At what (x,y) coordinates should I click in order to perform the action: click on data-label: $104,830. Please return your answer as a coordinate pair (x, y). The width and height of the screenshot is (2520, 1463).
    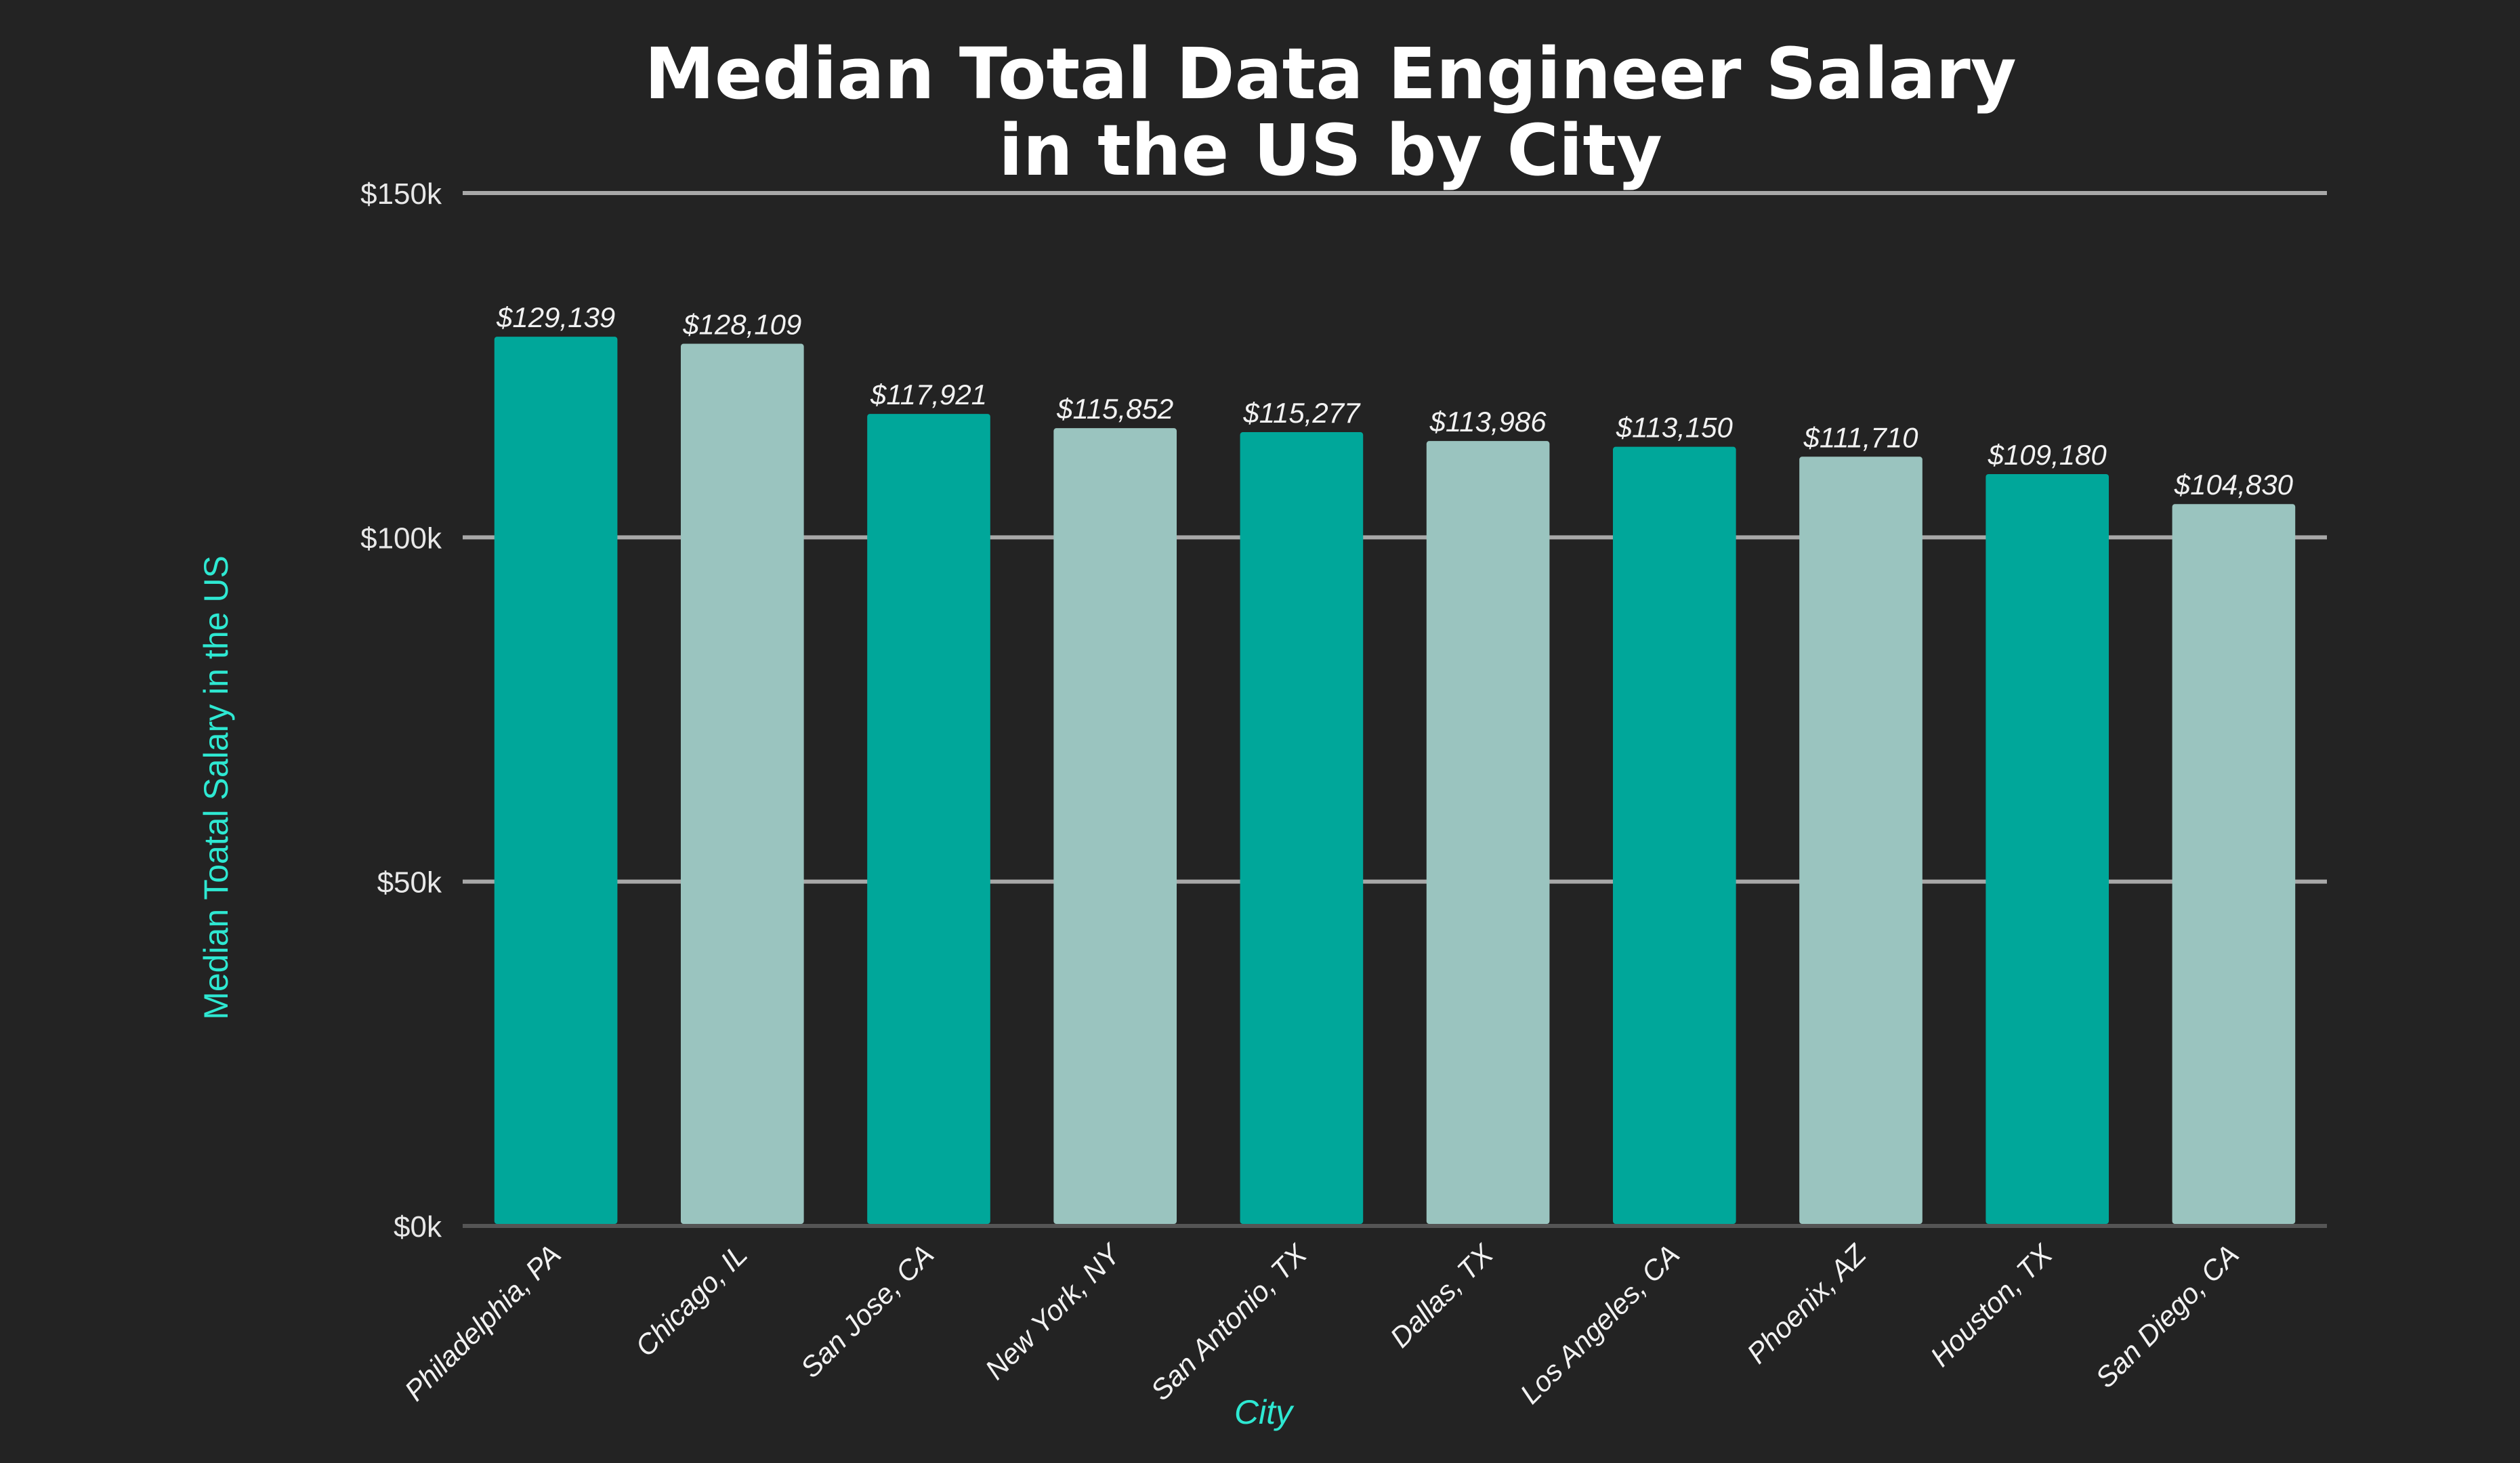
    Looking at the image, I should click on (2234, 485).